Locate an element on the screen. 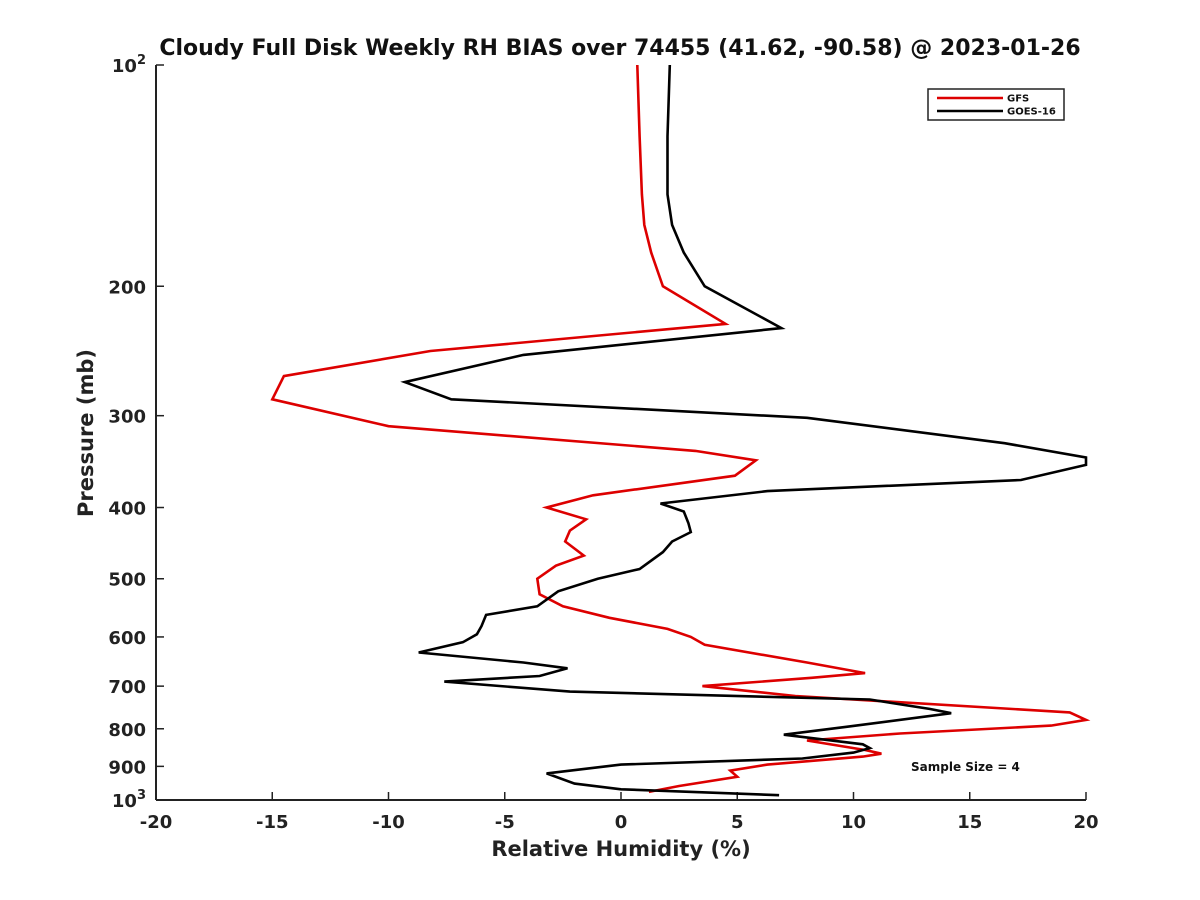 Image resolution: width=1200 pixels, height=900 pixels. y-axis-label: Pressure (mb) is located at coordinates (86, 433).